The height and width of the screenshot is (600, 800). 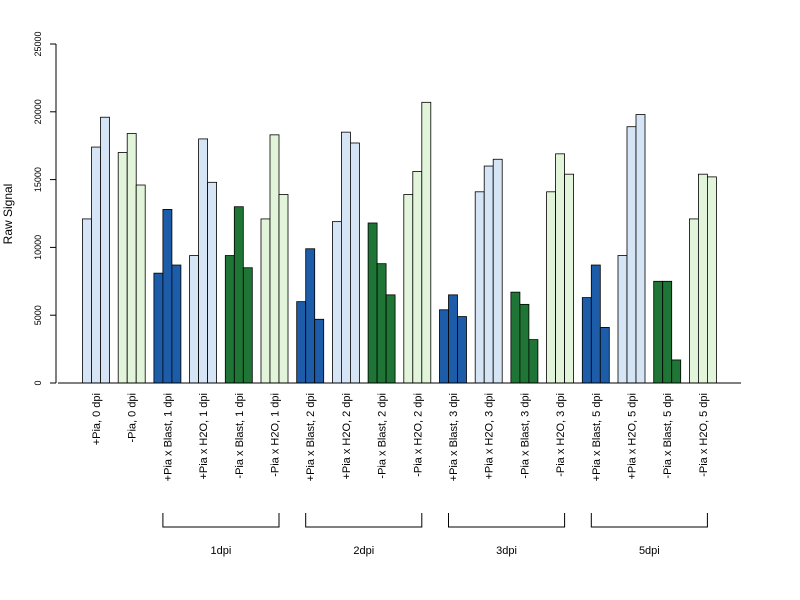 What do you see at coordinates (383, 436) in the screenshot?
I see `category-label: -Pia x Blast, 2 dpi` at bounding box center [383, 436].